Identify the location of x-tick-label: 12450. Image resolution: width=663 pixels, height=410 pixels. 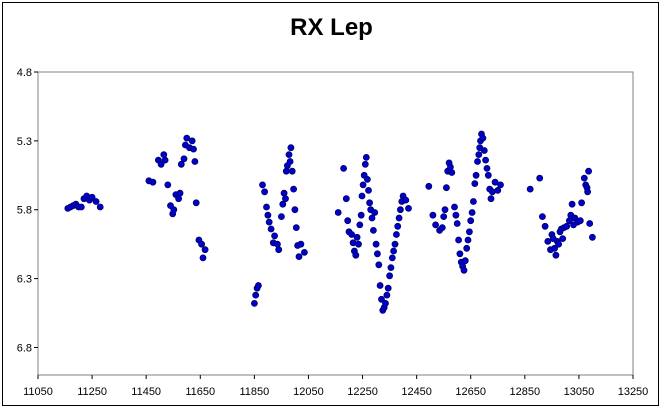
(416, 392).